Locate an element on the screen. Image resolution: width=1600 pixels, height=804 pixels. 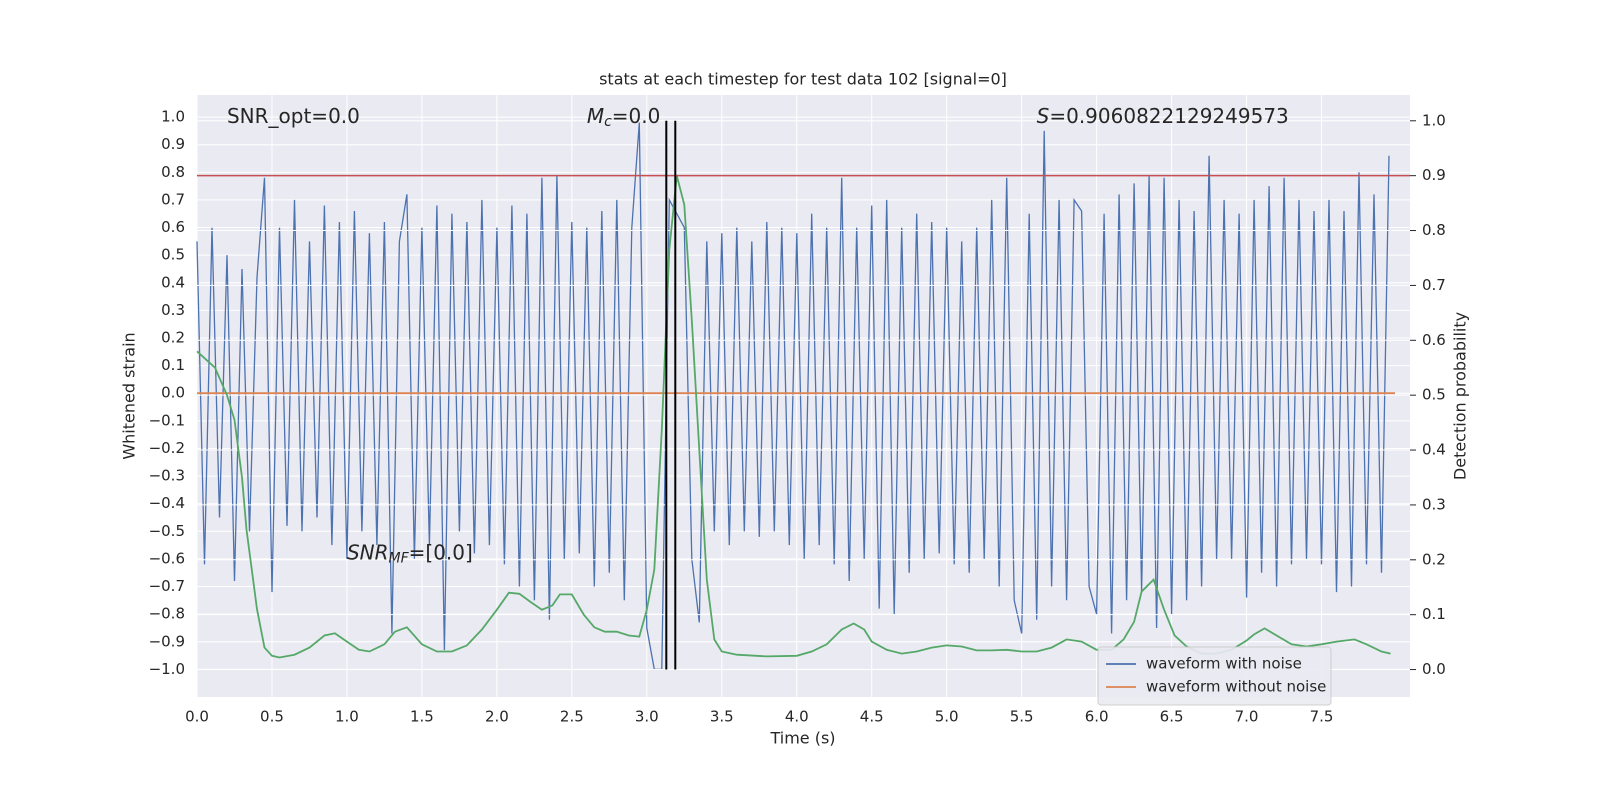
y-tick-label: −0.8 is located at coordinates (167, 614).